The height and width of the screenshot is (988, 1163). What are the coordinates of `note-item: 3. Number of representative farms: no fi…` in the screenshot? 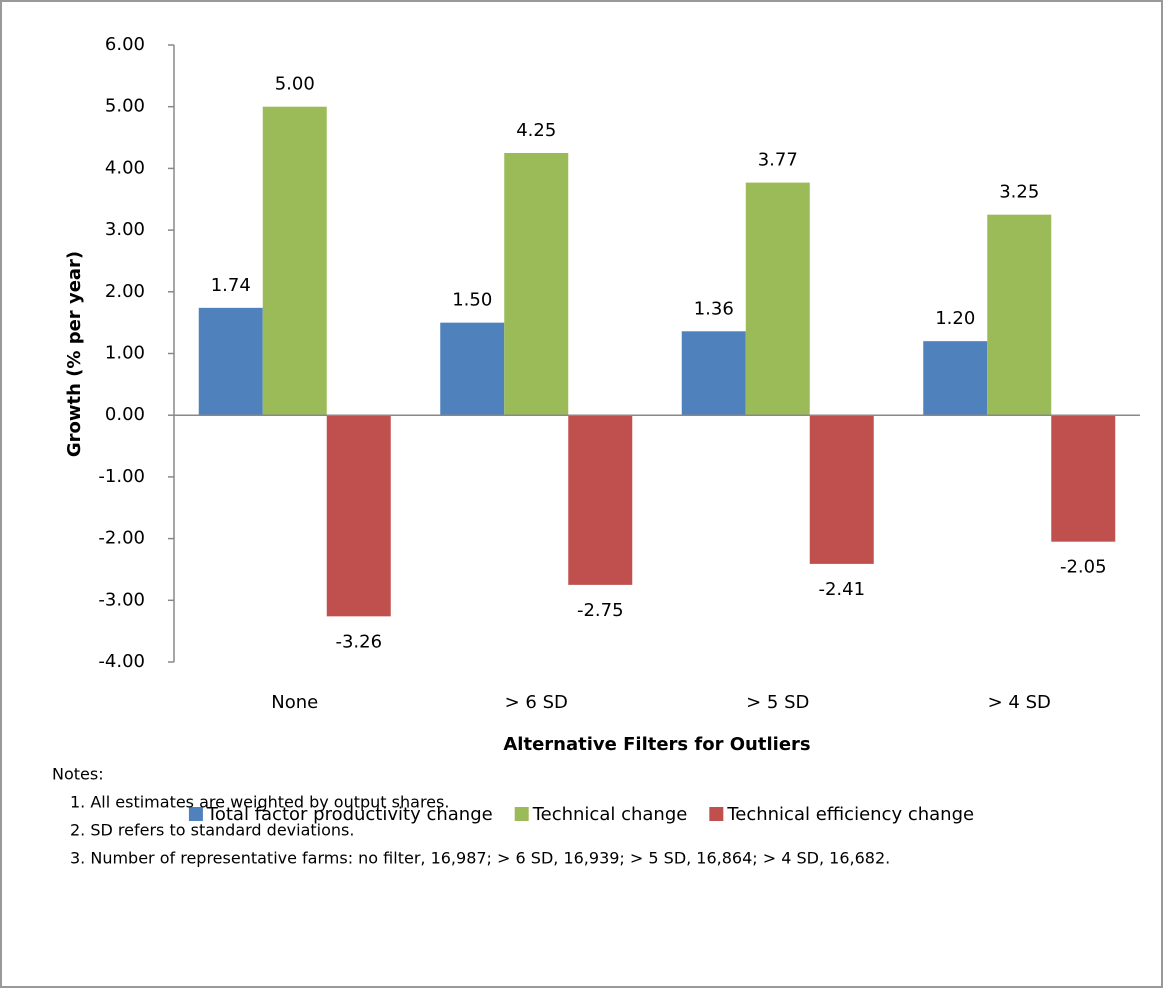 It's located at (480, 858).